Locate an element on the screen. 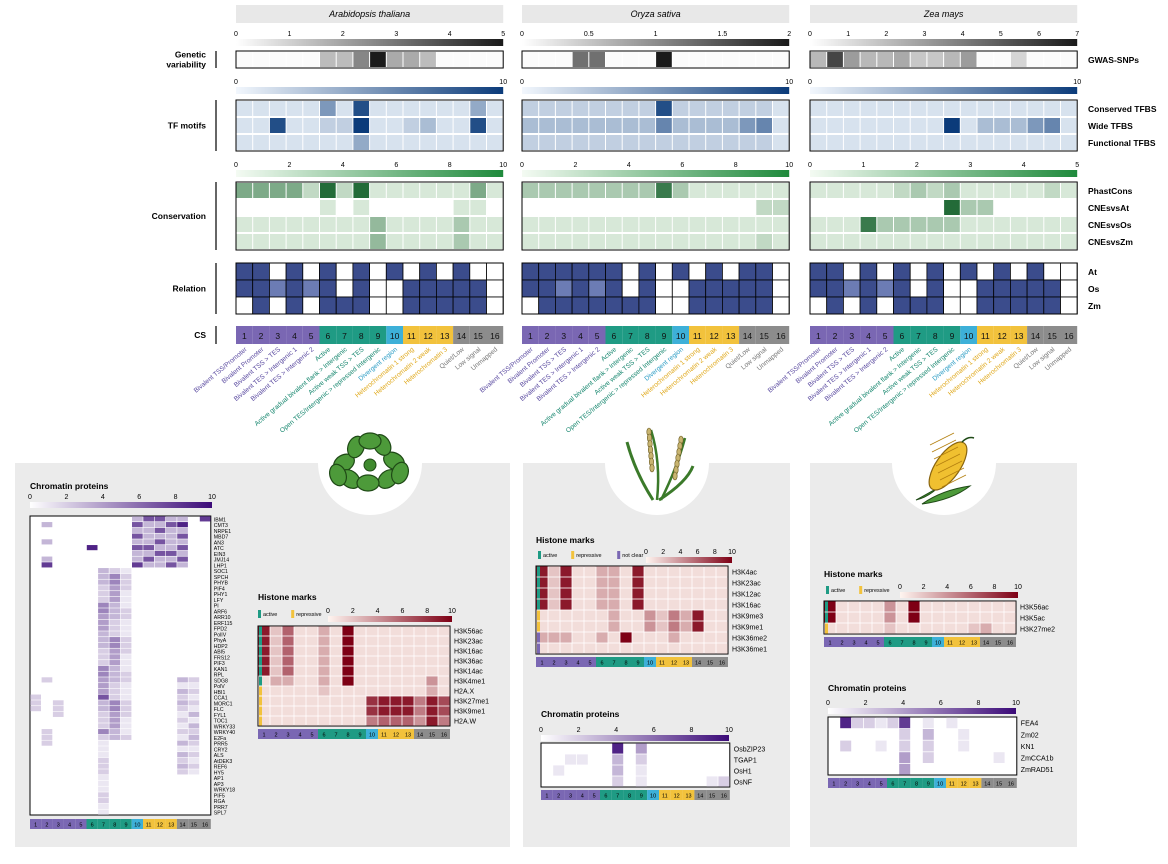 The image size is (1168, 864). panel-cs-number: 9 is located at coordinates (928, 785).